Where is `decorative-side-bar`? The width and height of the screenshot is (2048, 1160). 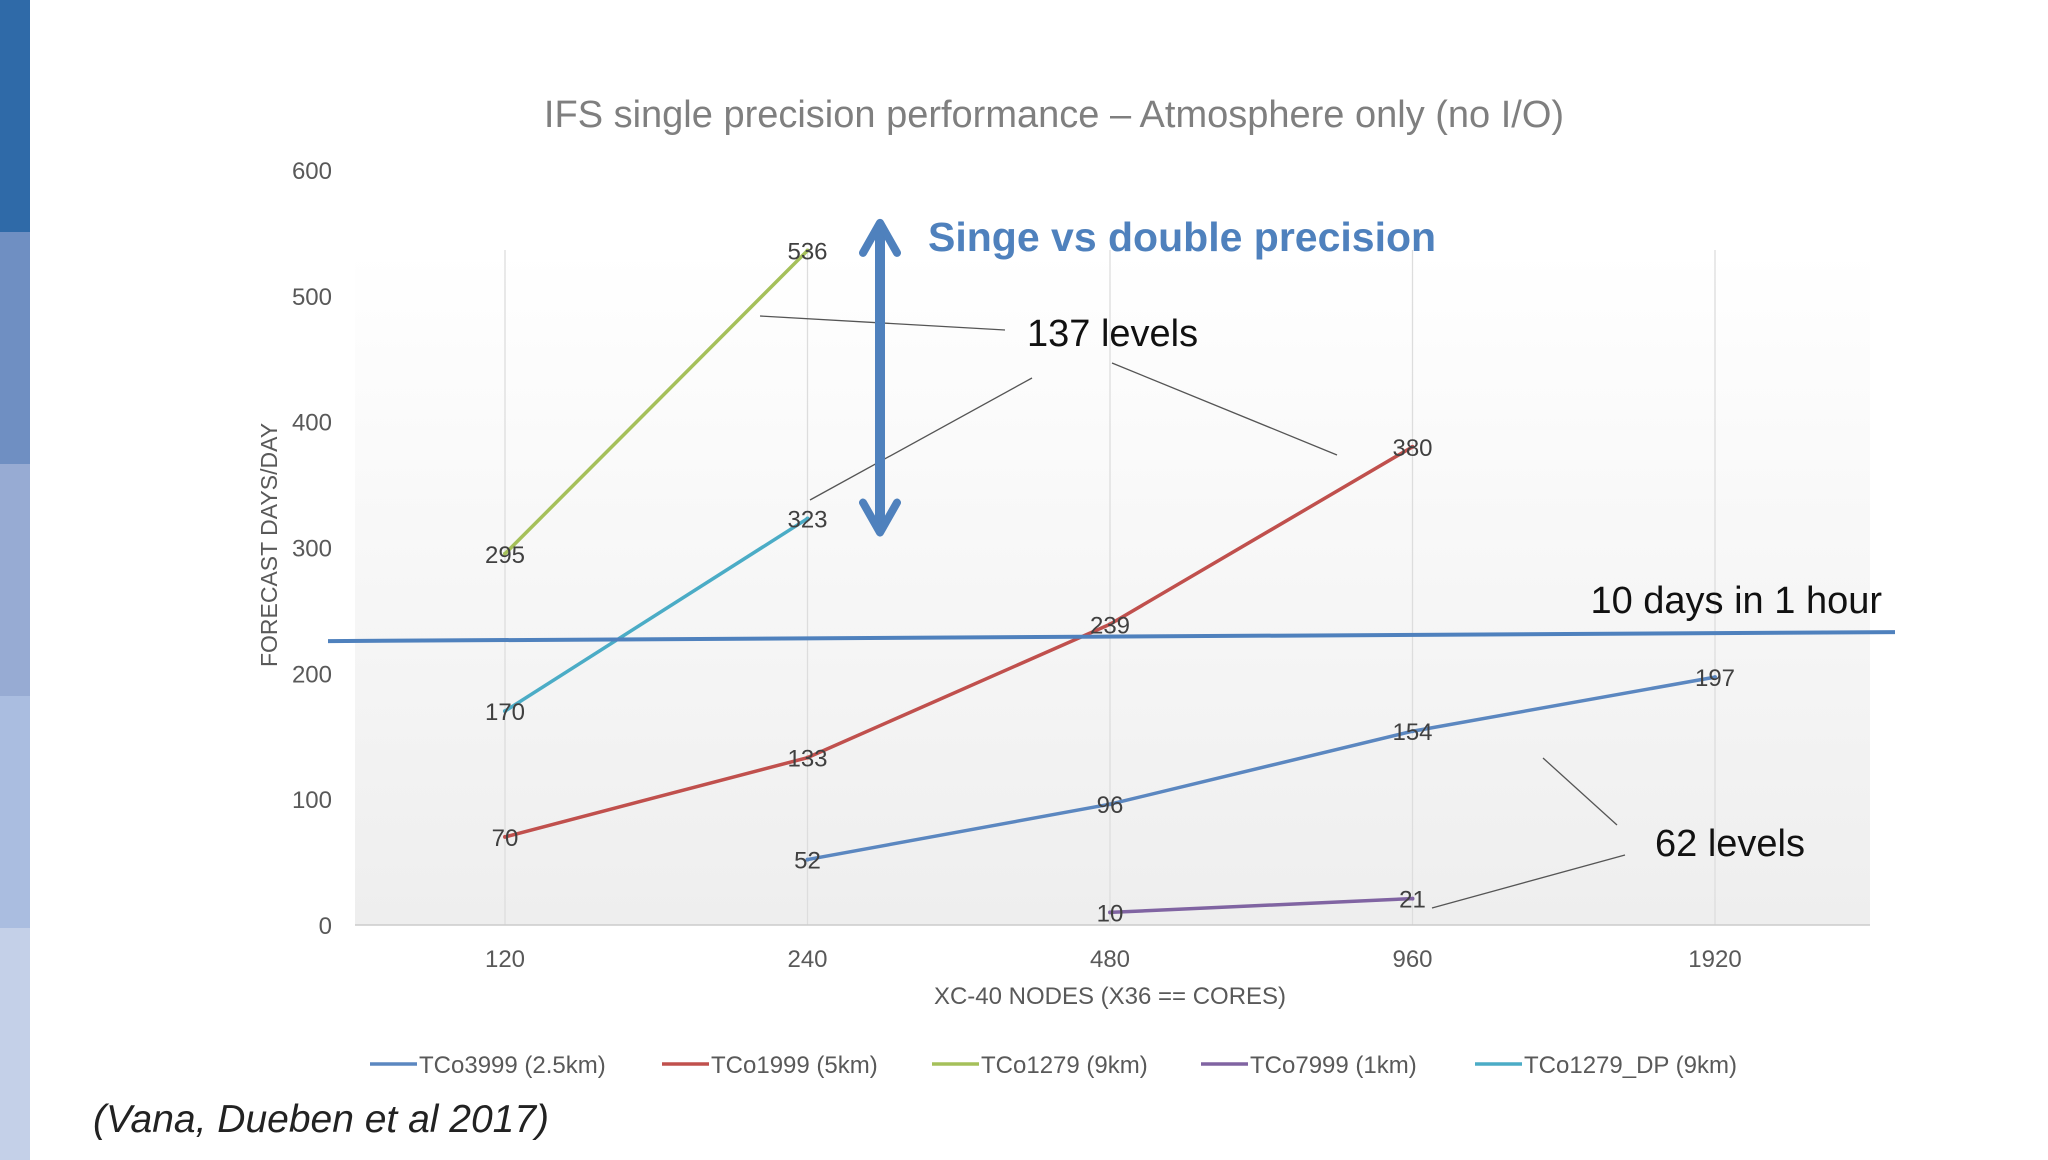
decorative-side-bar is located at coordinates (15, 580).